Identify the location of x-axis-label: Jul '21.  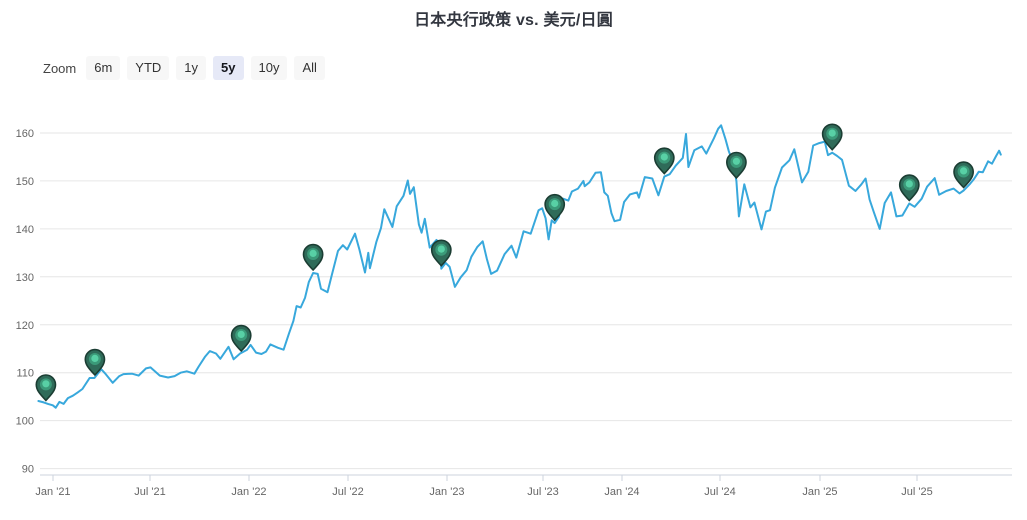
(149, 492).